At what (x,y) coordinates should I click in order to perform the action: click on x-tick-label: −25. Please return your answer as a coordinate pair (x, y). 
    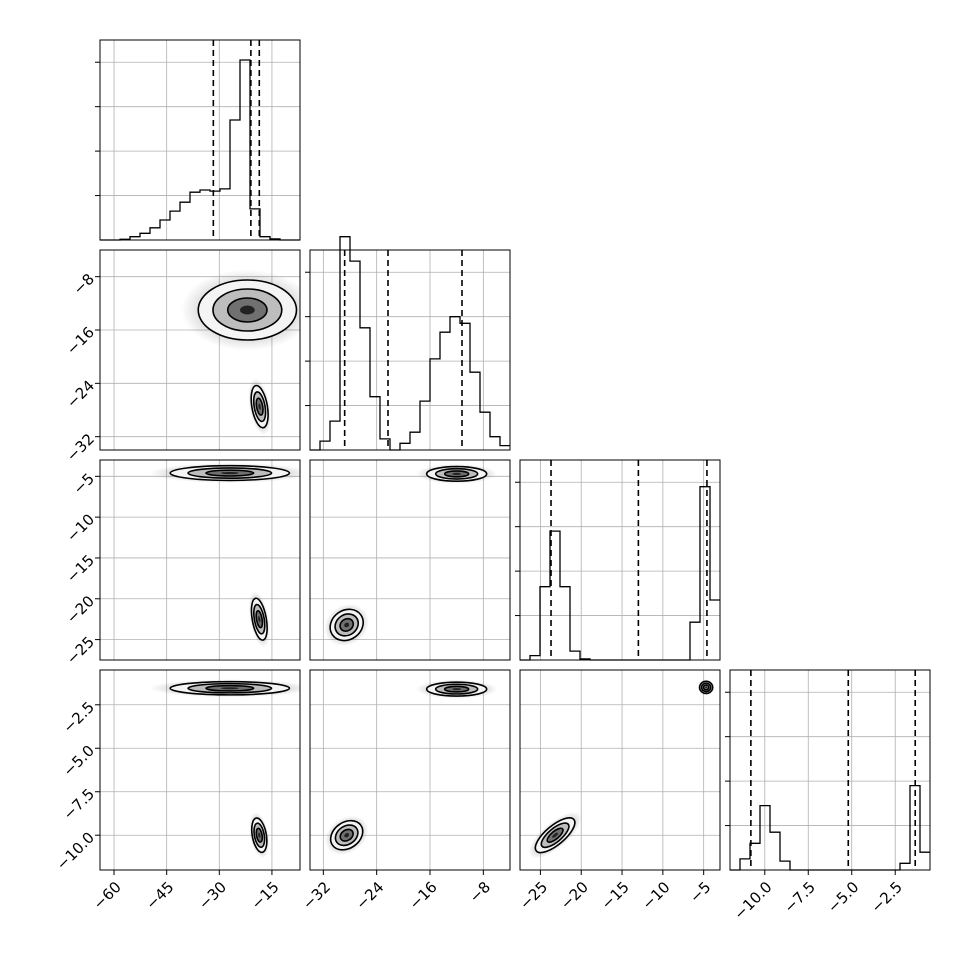
    Looking at the image, I should click on (533, 895).